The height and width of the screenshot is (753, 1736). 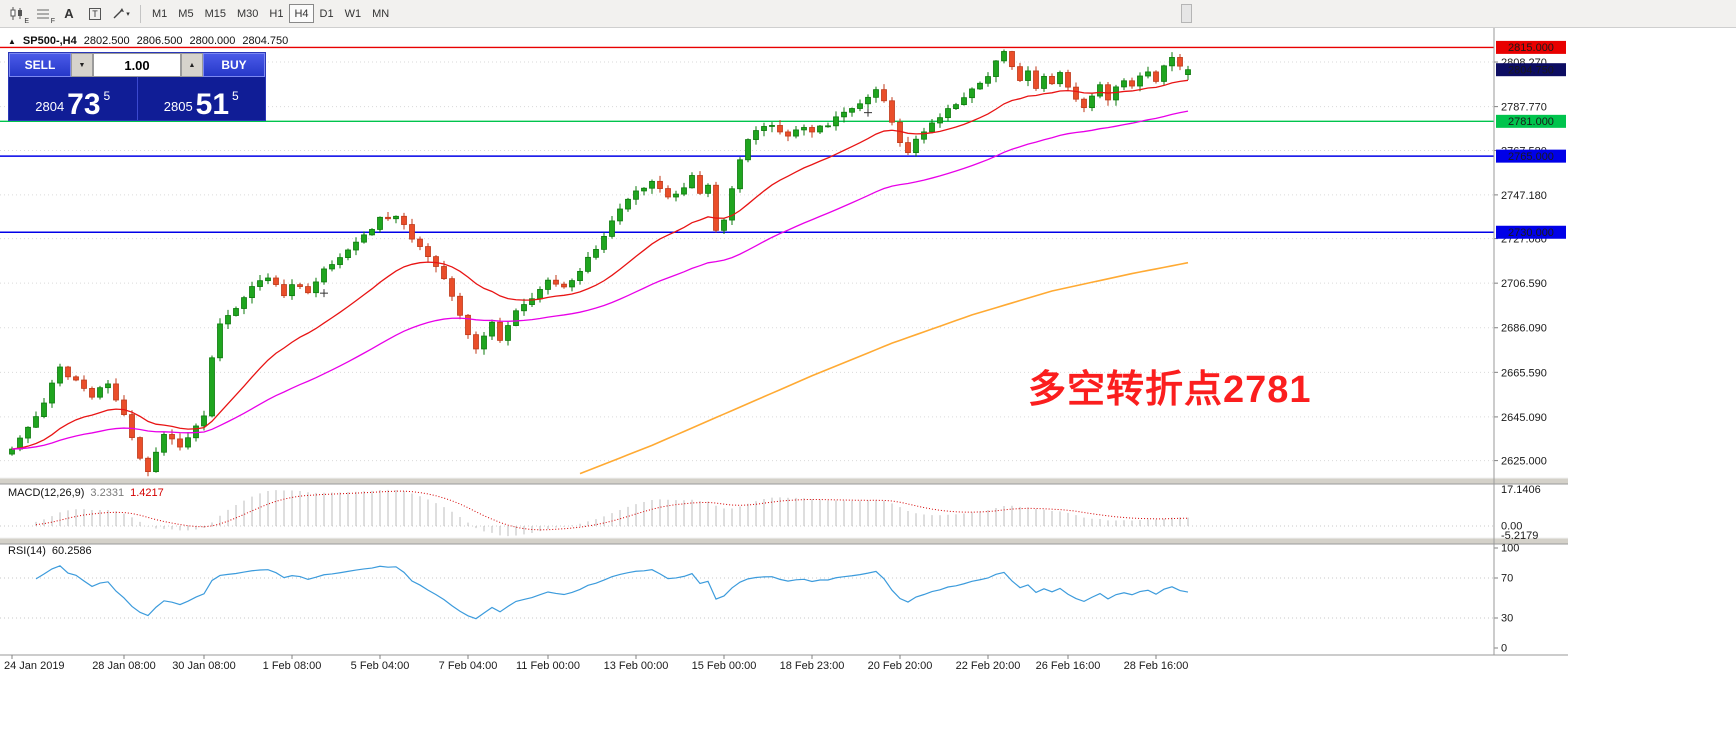 I want to click on svg-text: 13 Feb 00:00, so click(x=636, y=666).